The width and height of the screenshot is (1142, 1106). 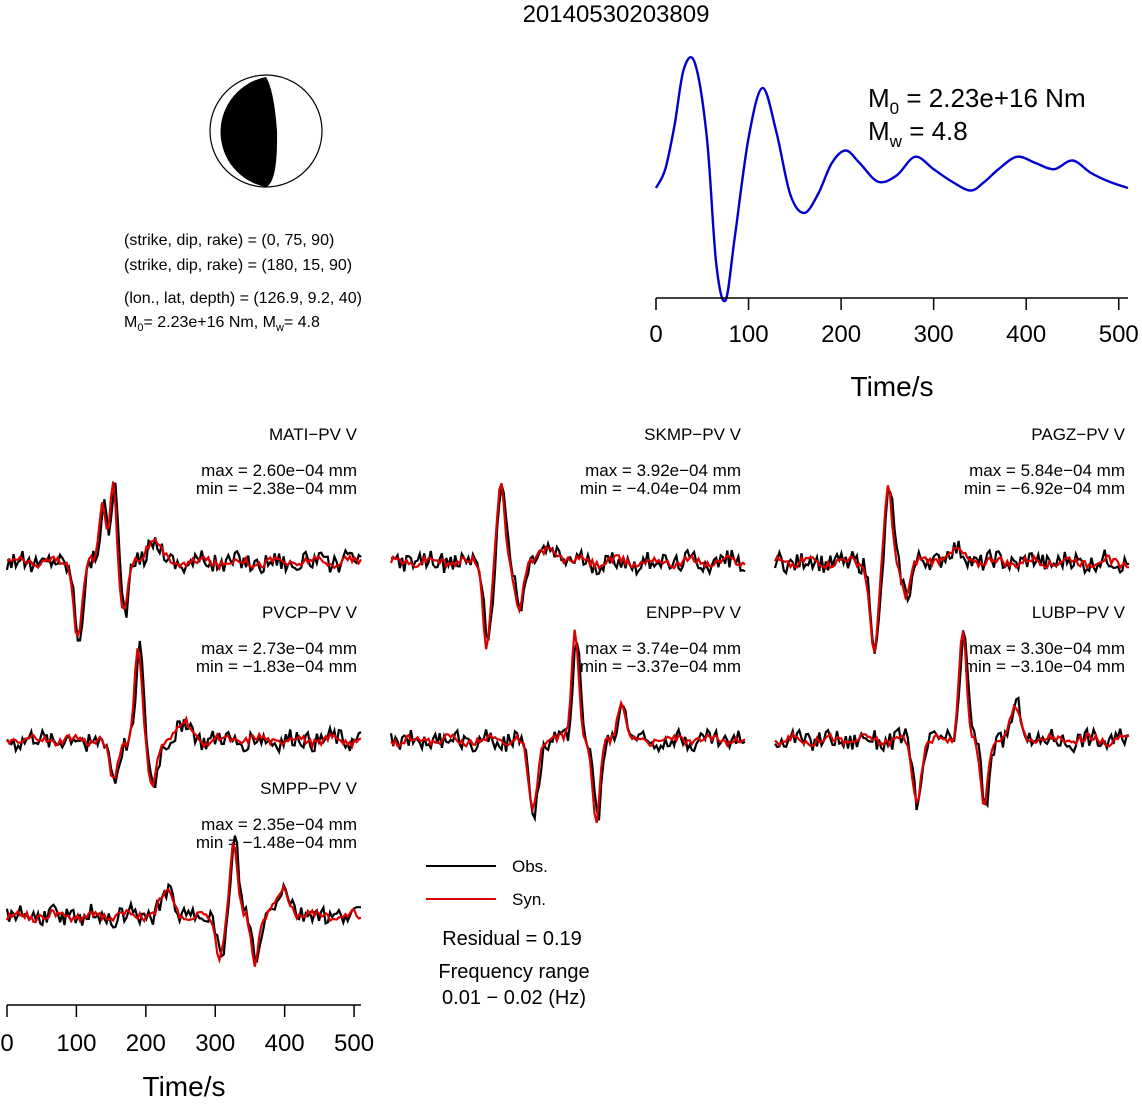 I want to click on station-name: SKMP−PV V, so click(x=693, y=434).